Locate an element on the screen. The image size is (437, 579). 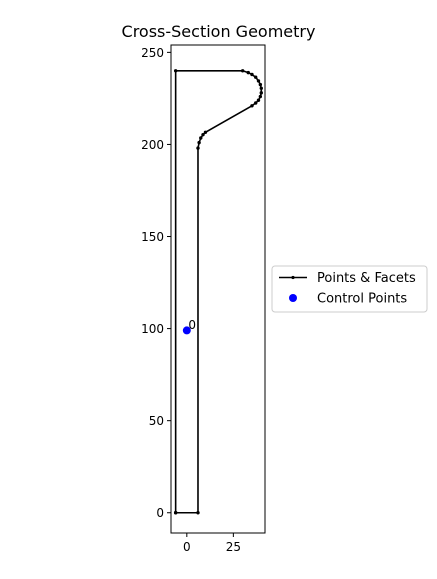
legend: Points & Facets Control Points is located at coordinates (349, 289).